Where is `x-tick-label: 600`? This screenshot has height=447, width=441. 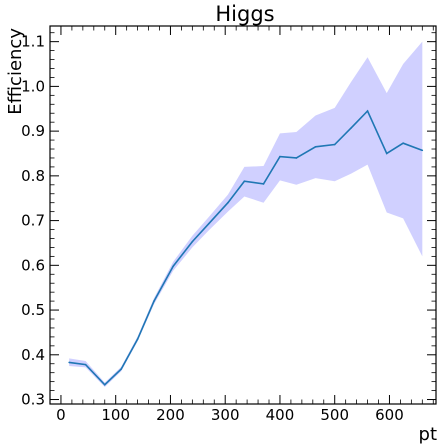 x-tick-label: 600 is located at coordinates (389, 415).